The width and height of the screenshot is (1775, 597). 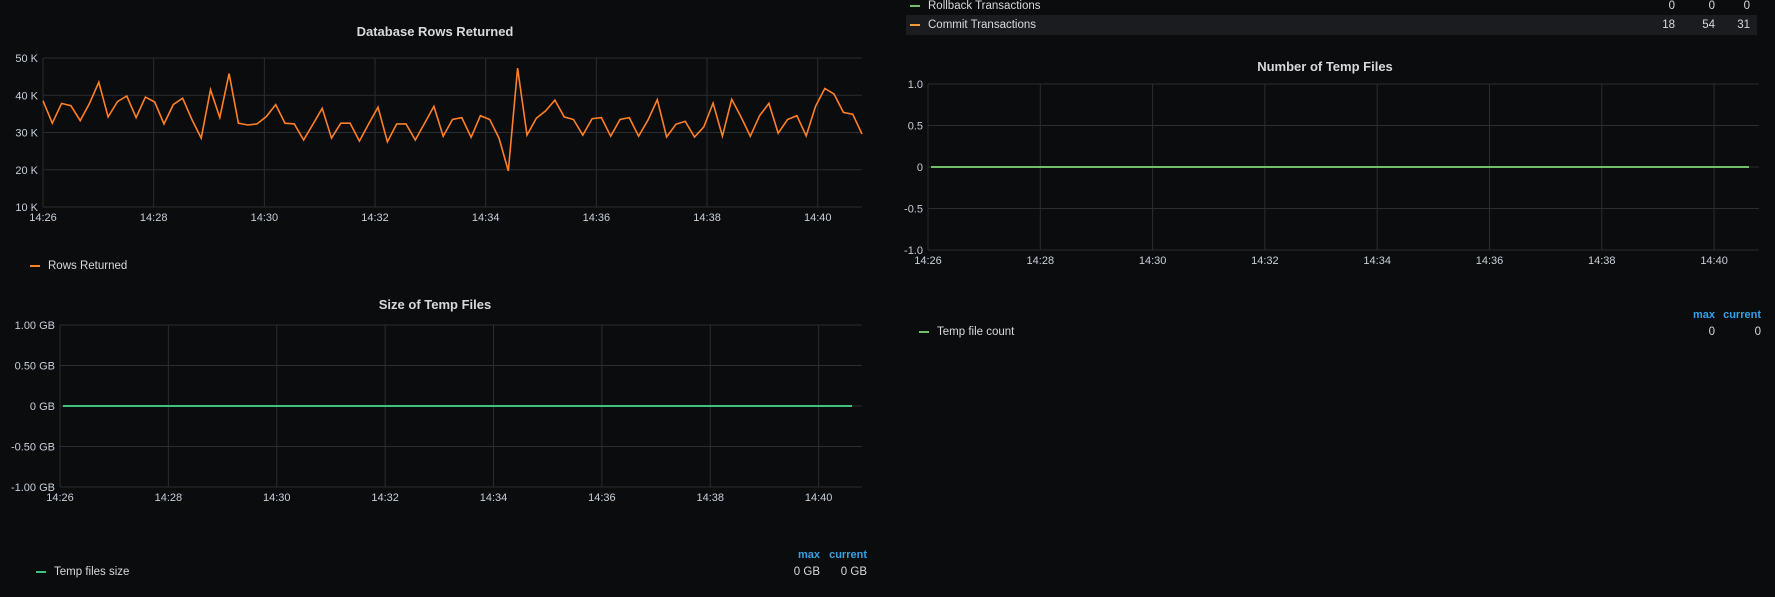 I want to click on legend-label: Temp files size, so click(x=92, y=572).